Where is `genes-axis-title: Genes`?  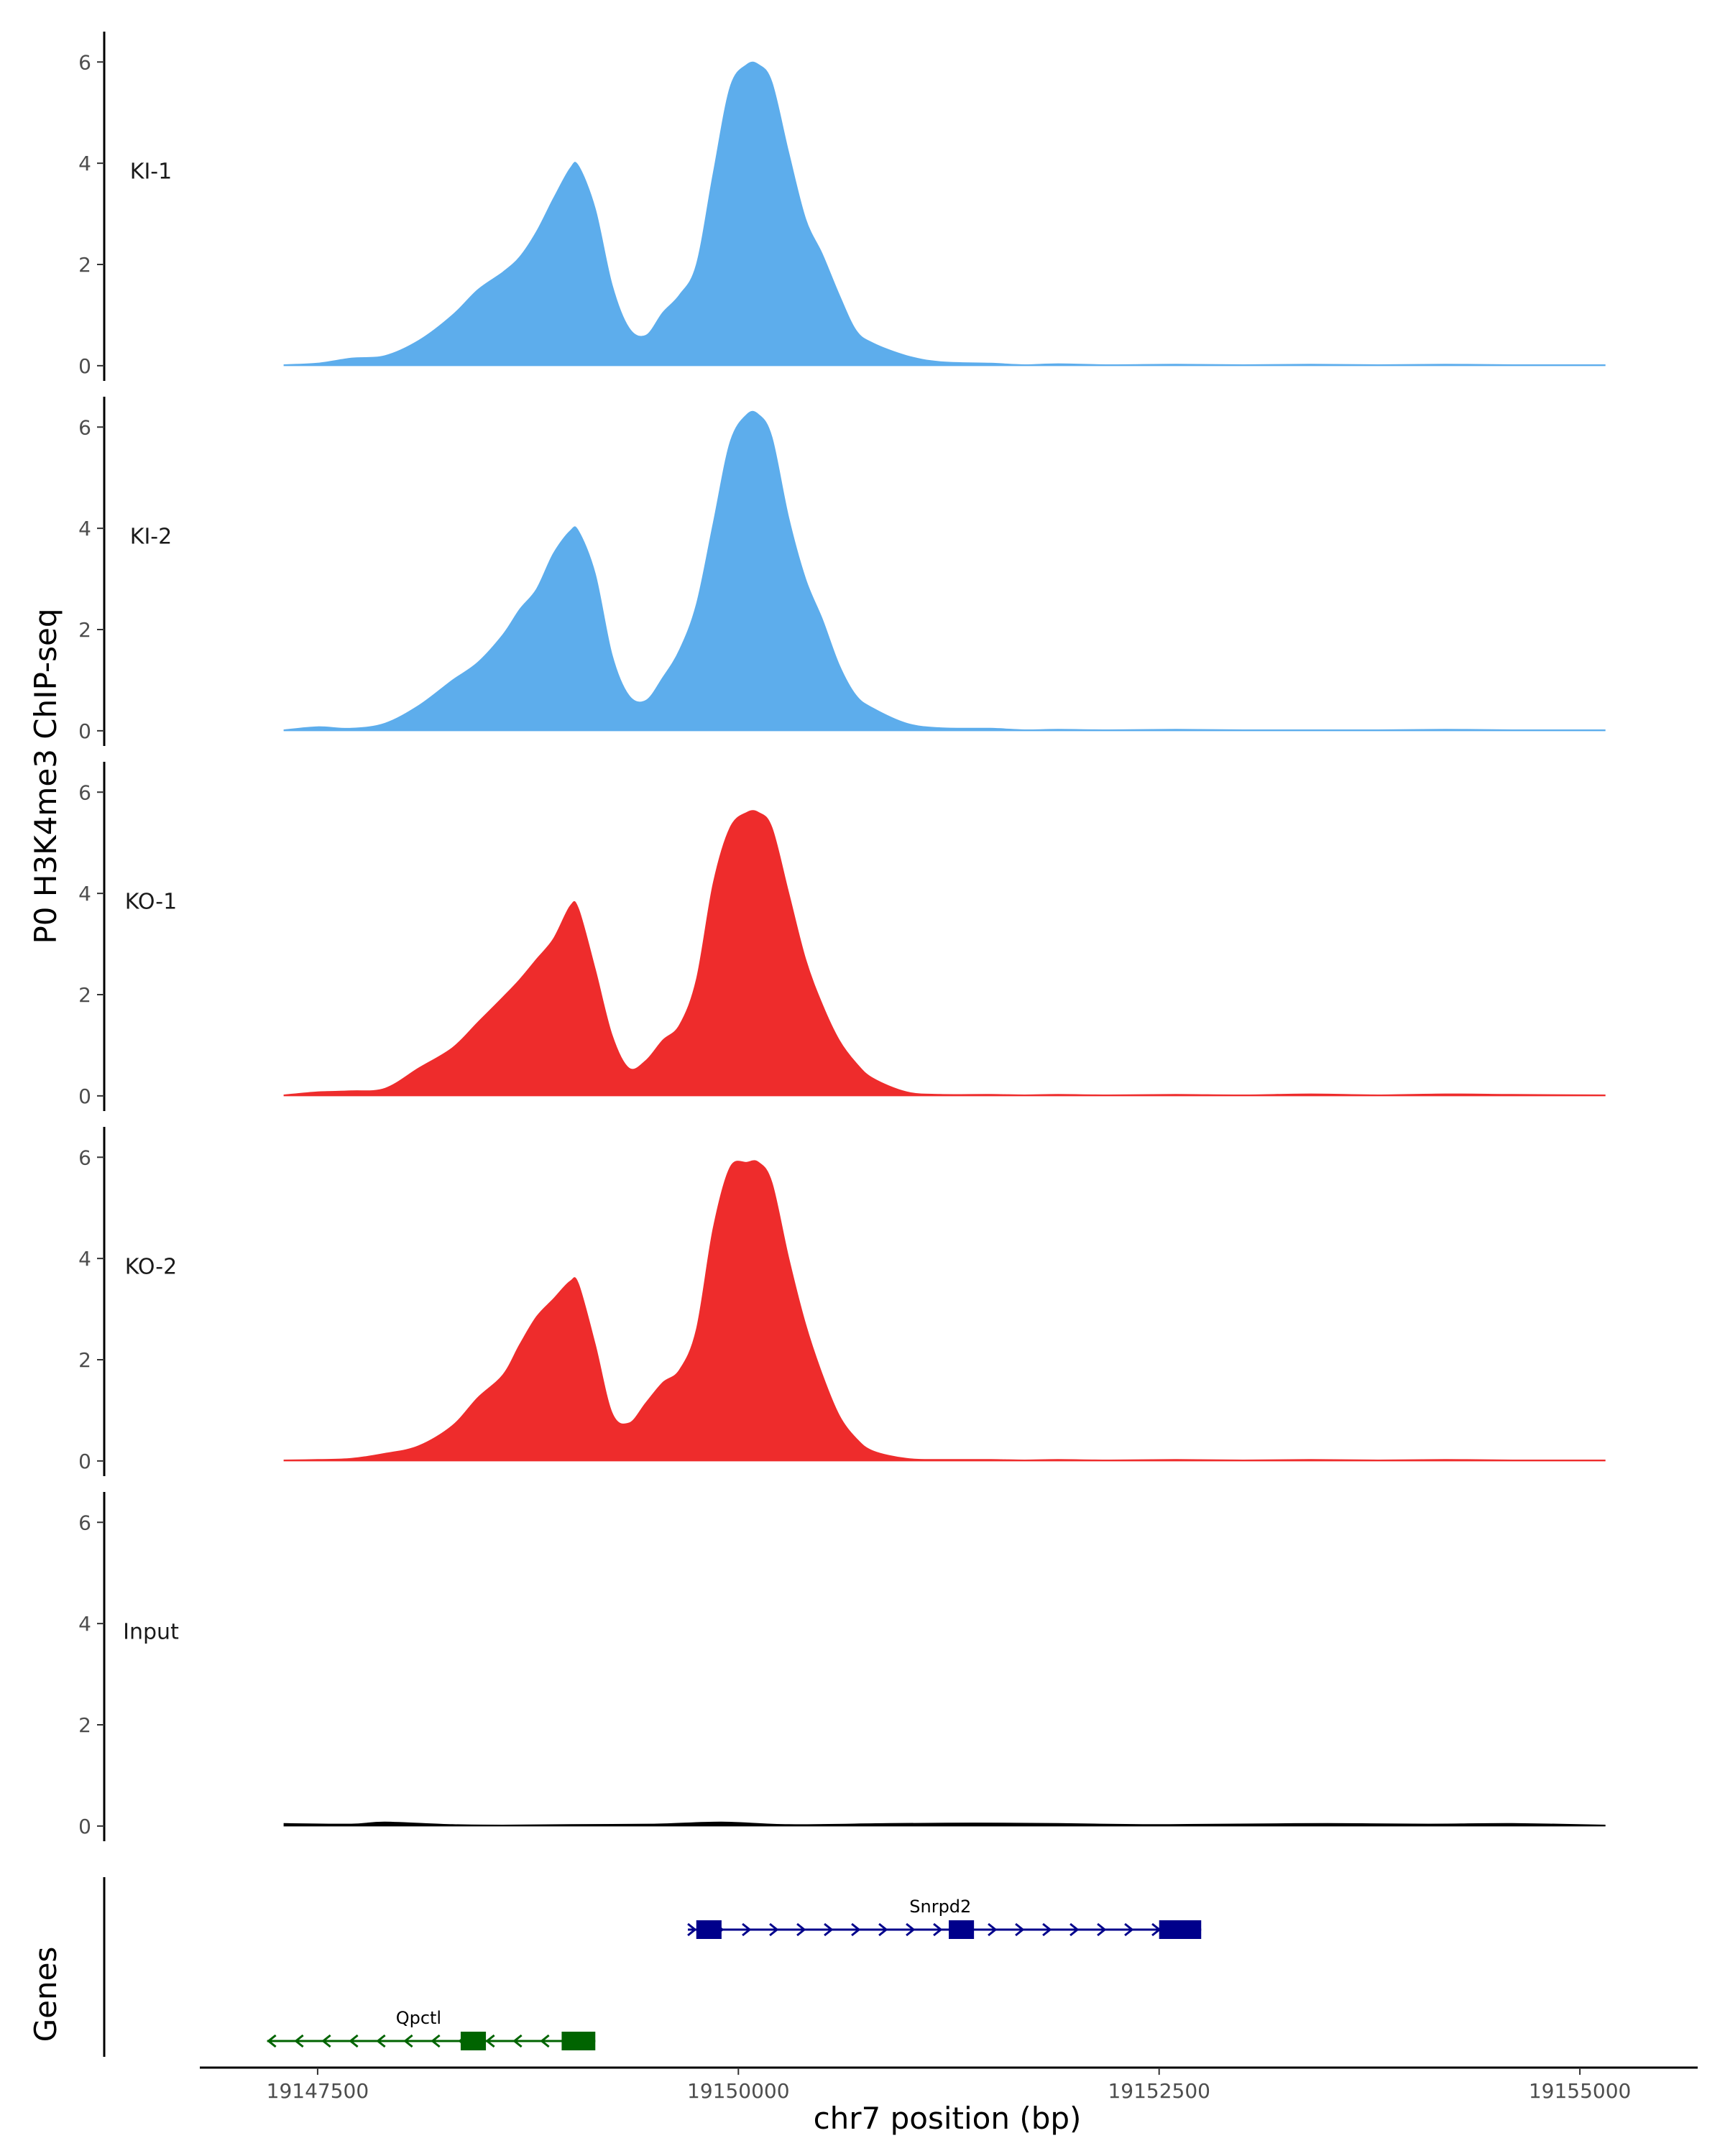
genes-axis-title: Genes is located at coordinates (45, 1994).